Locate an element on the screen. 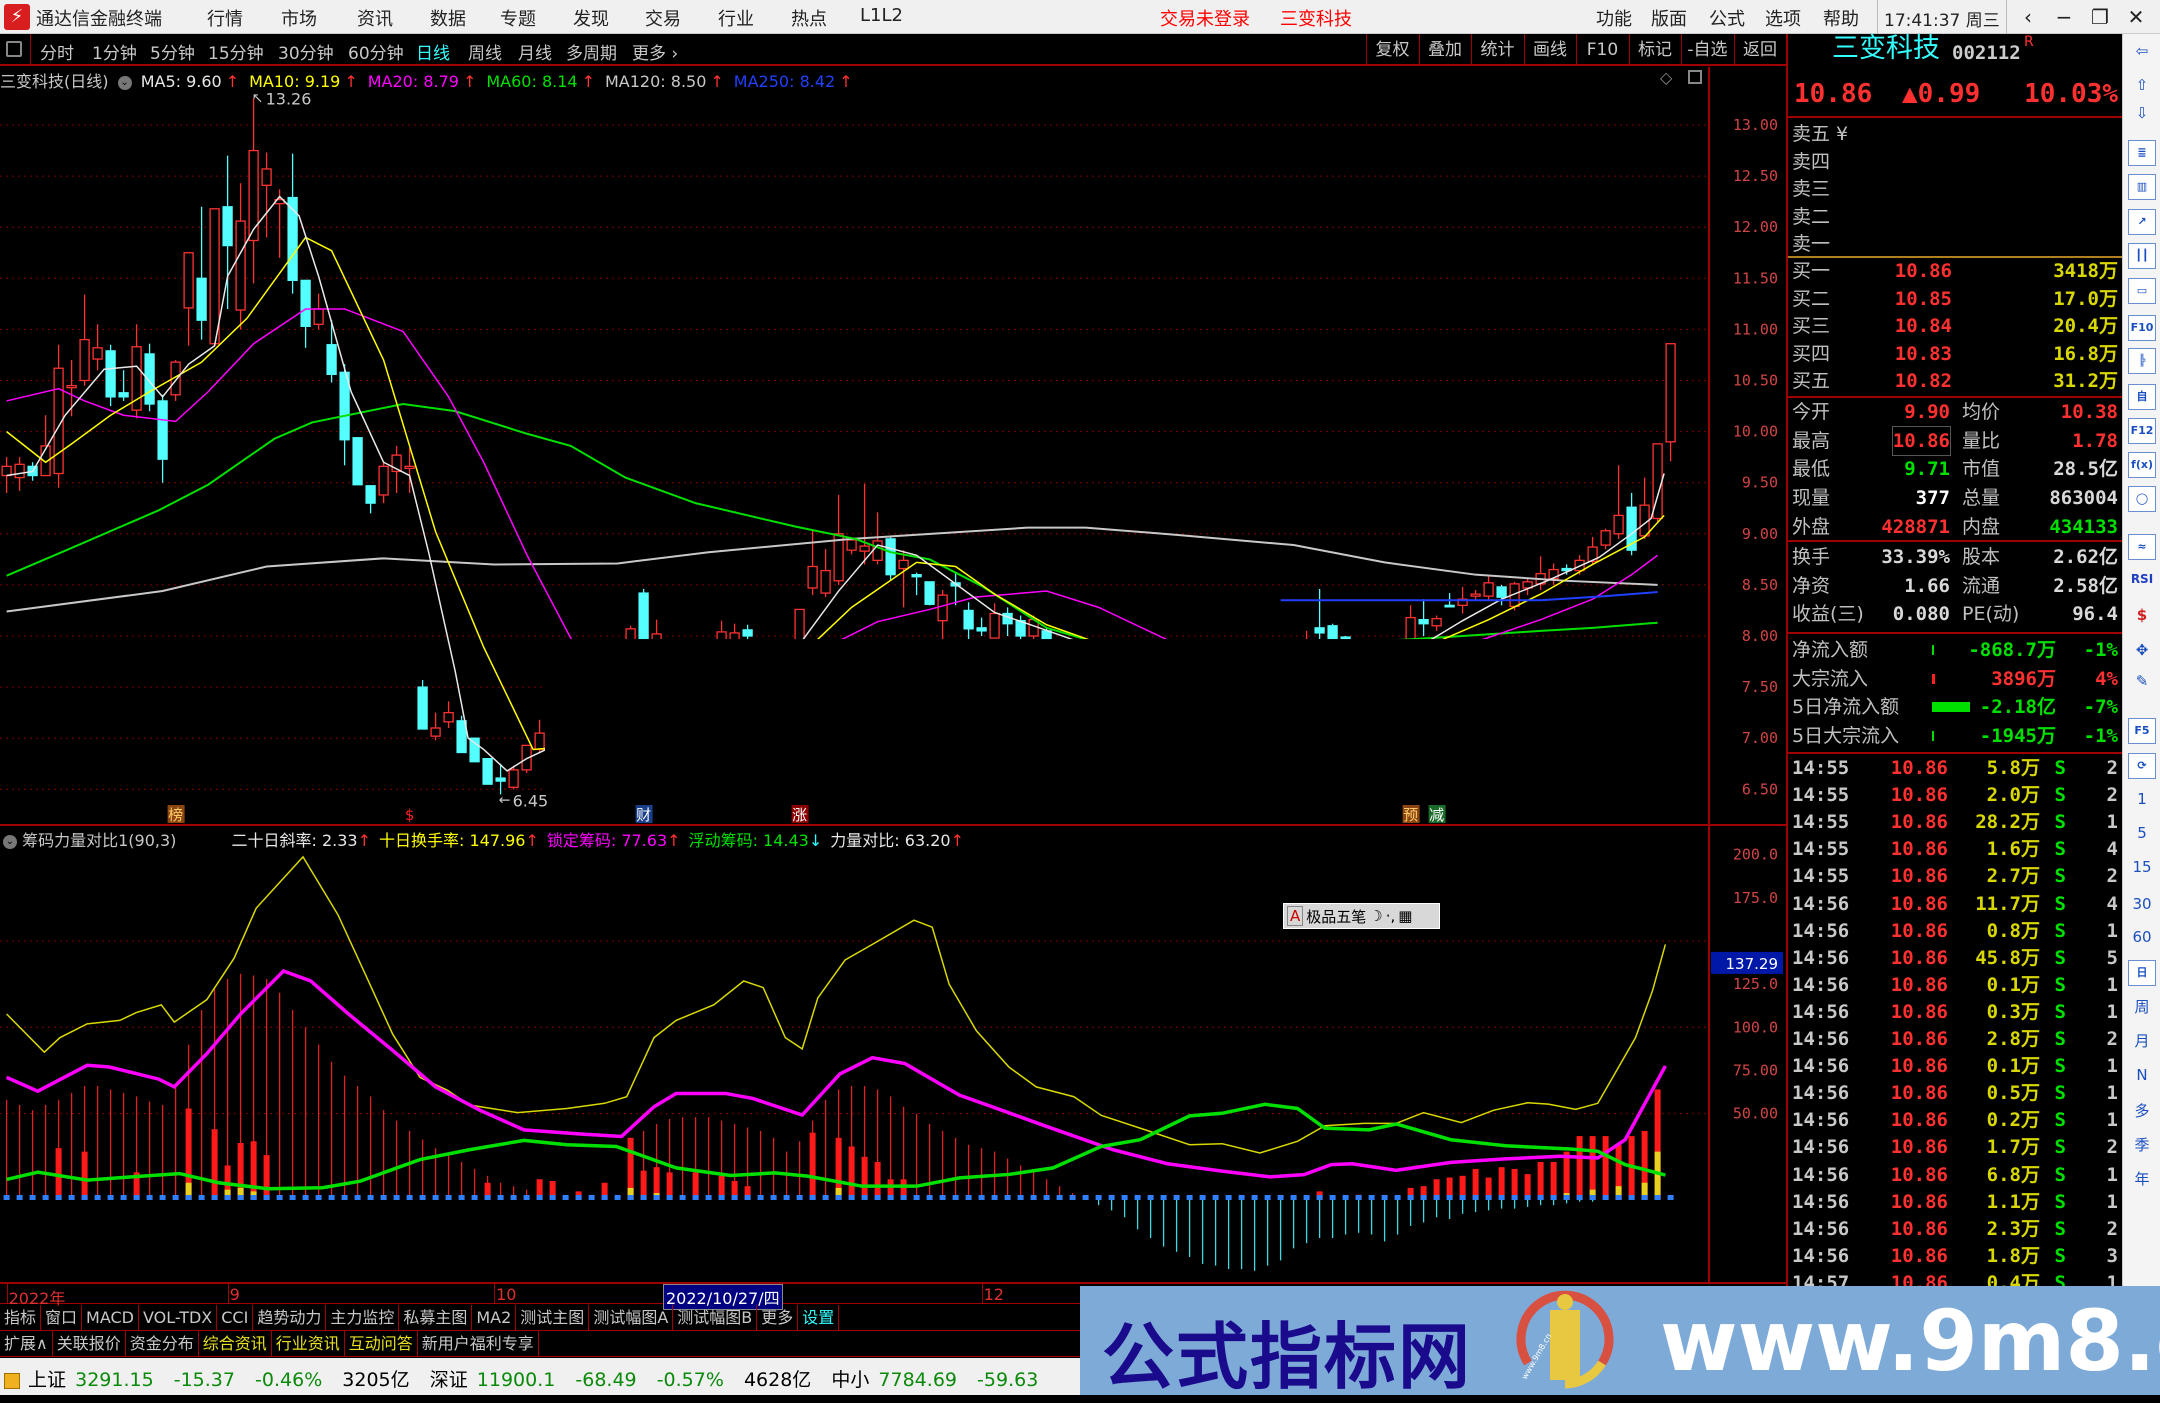 The image size is (2160, 1403). period-button-月: 月 is located at coordinates (2142, 1041).